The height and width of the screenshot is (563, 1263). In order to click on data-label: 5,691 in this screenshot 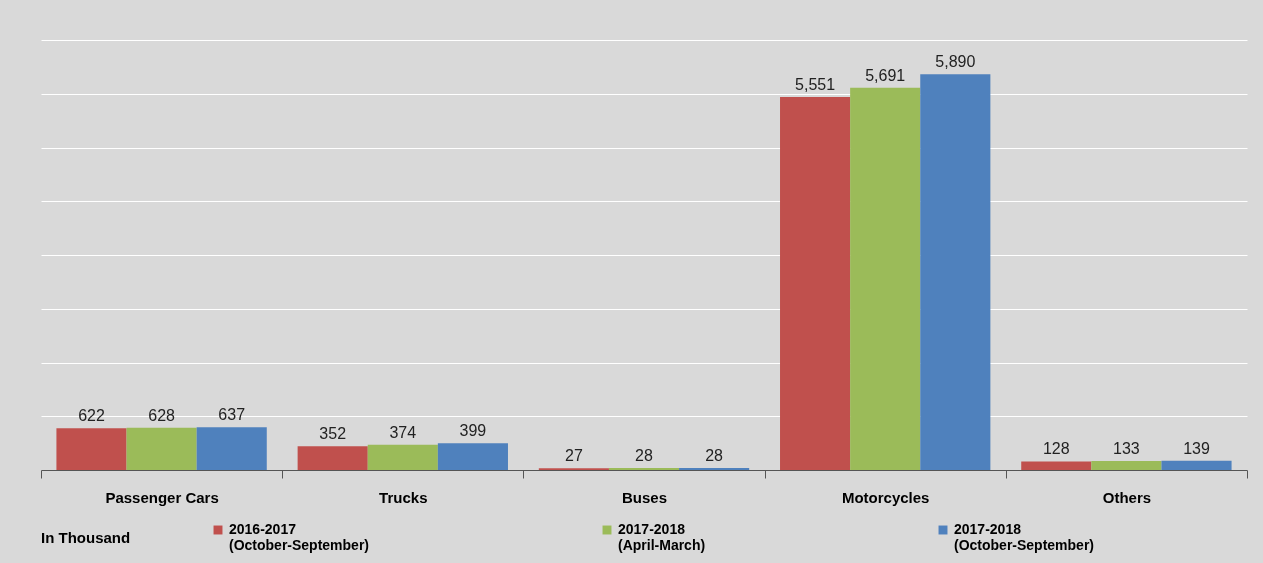, I will do `click(885, 75)`.